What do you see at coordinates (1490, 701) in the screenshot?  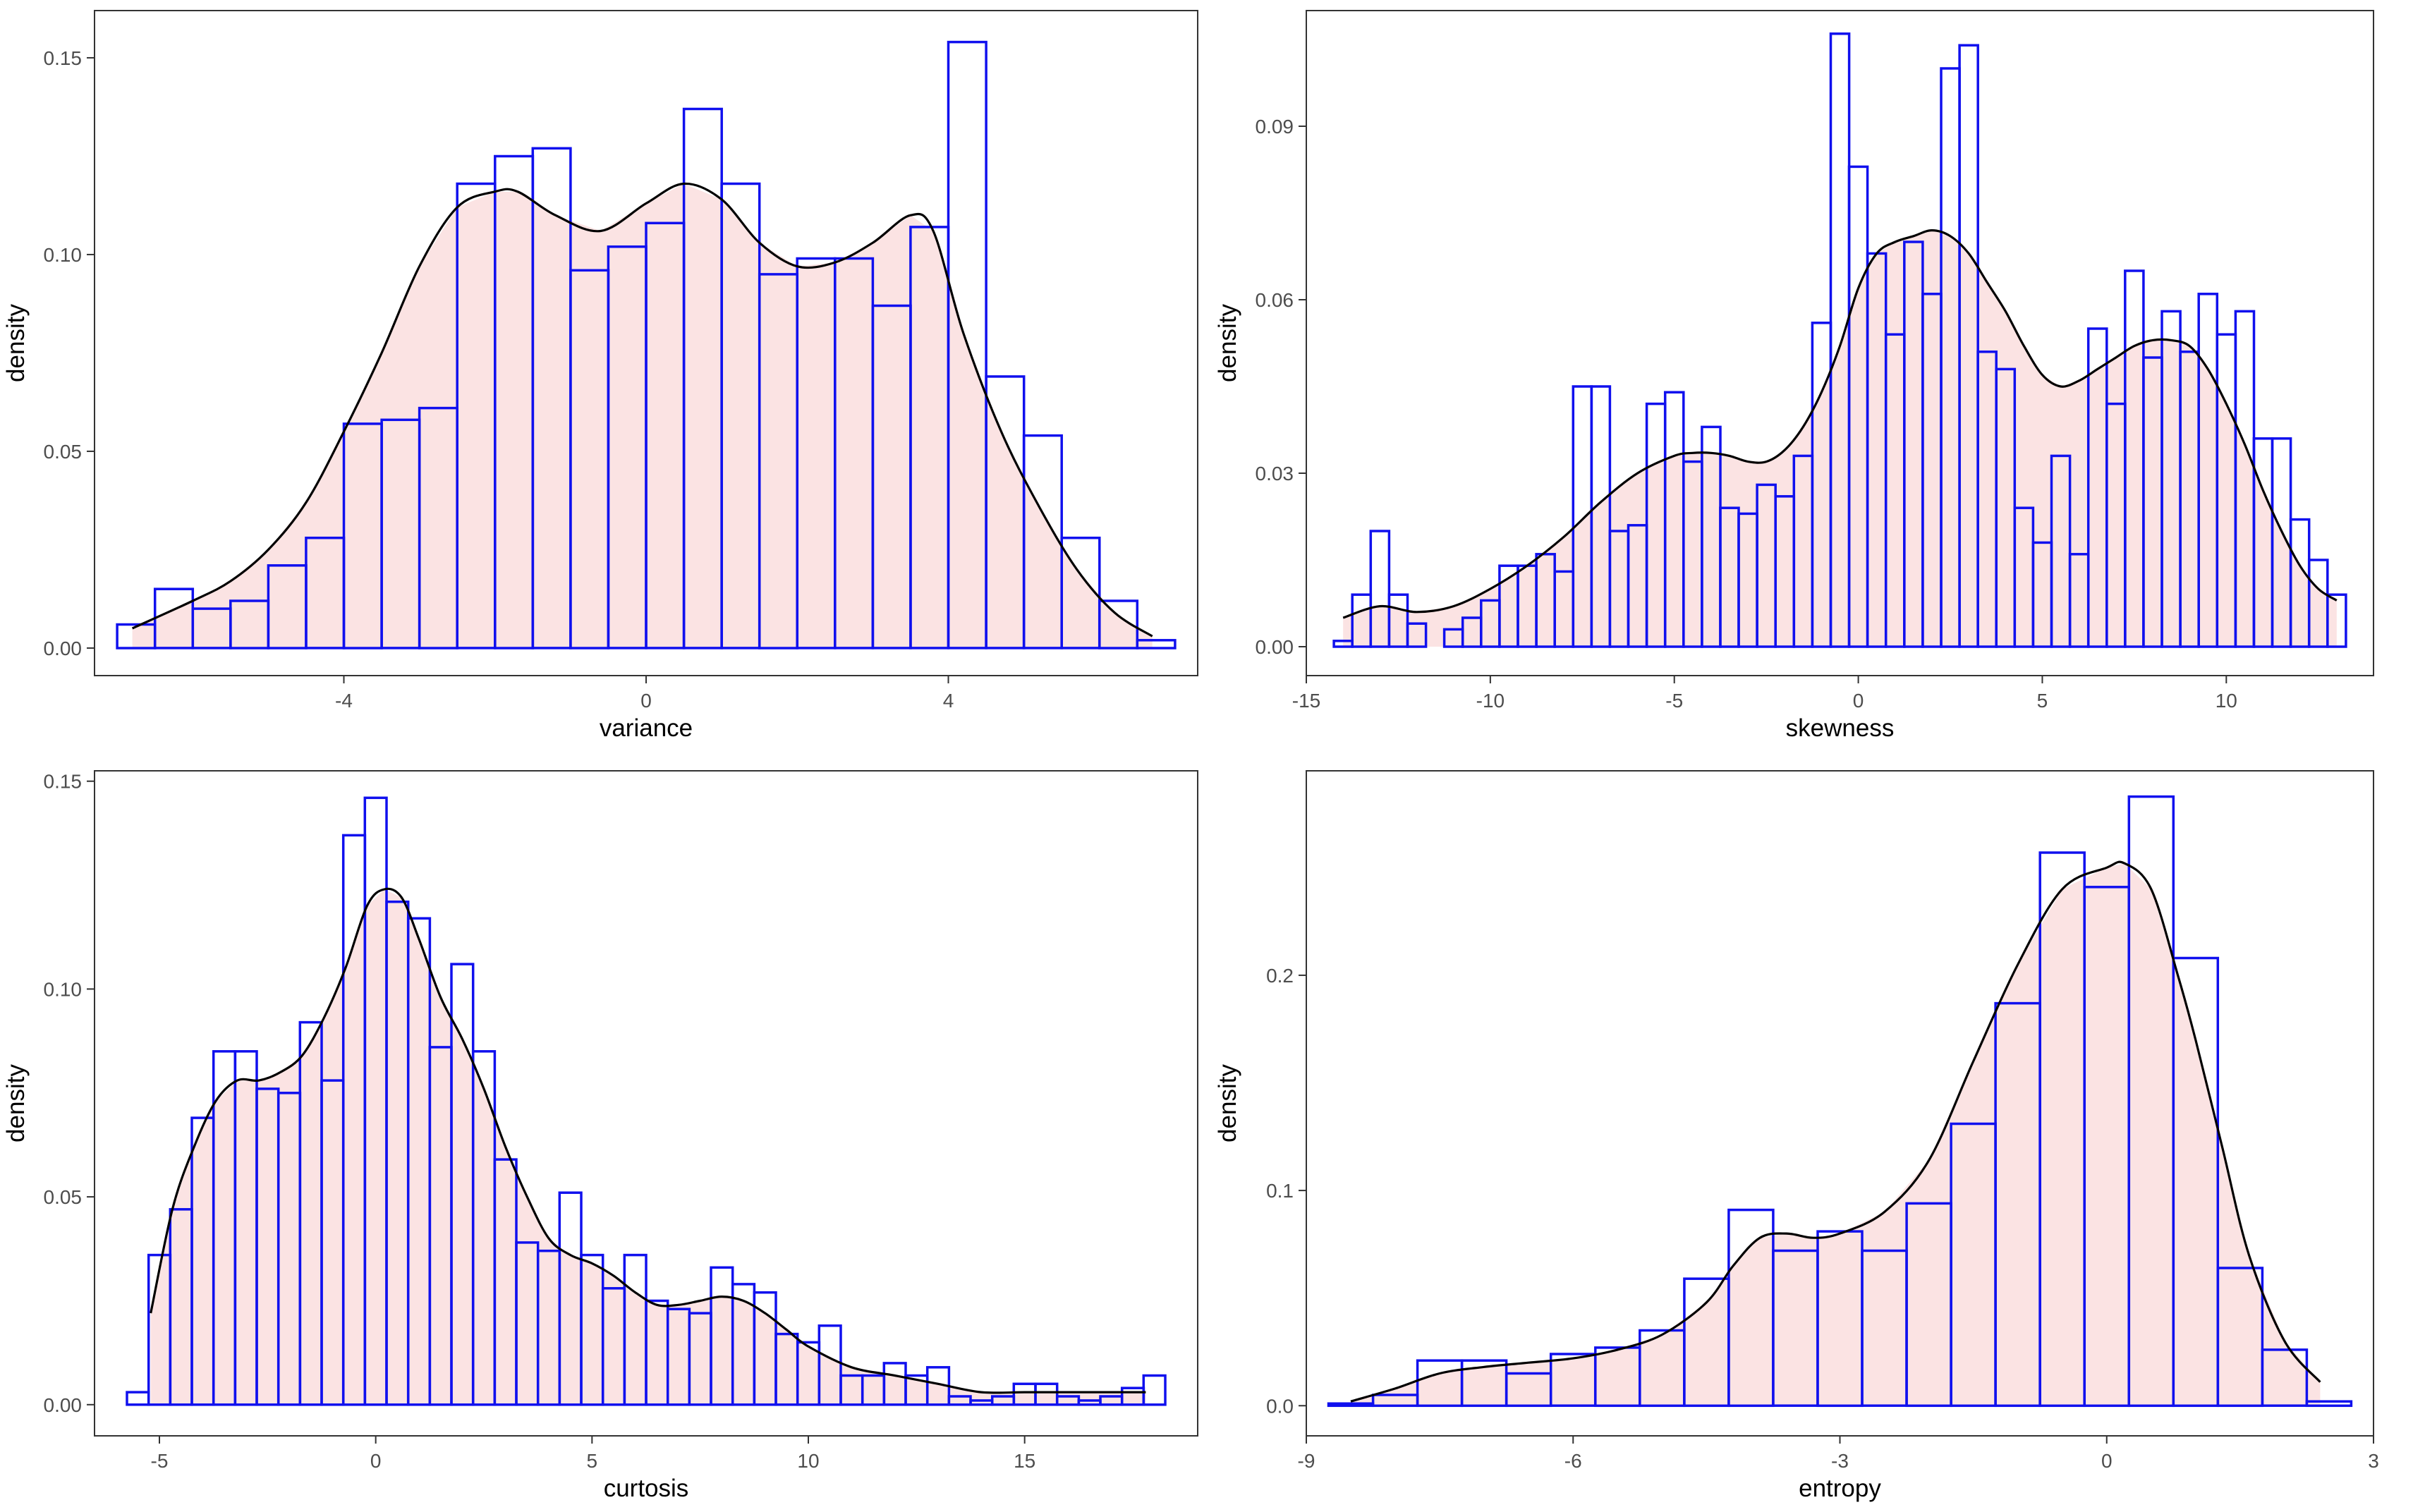 I see `chart-skewness-x-tick-label: -10` at bounding box center [1490, 701].